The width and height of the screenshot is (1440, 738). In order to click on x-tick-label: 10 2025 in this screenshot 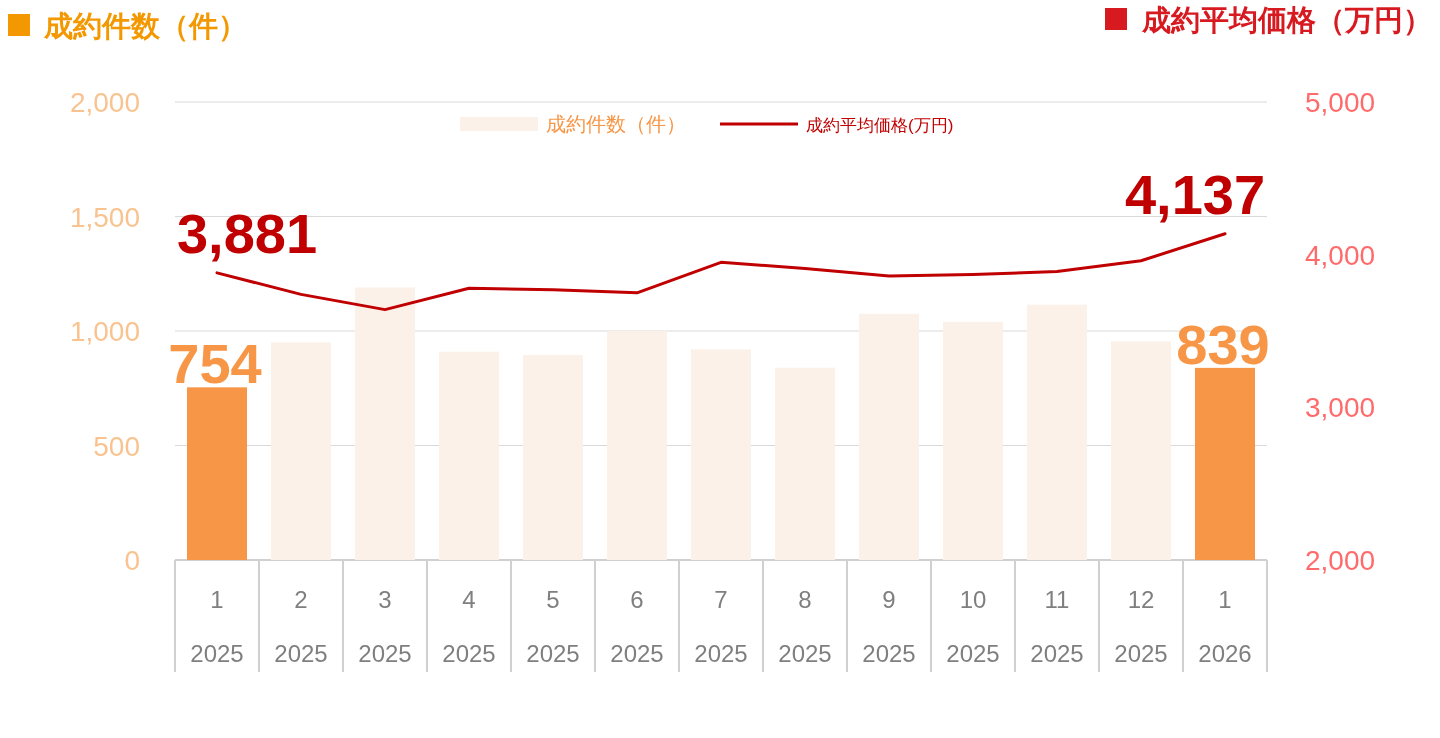, I will do `click(973, 626)`.